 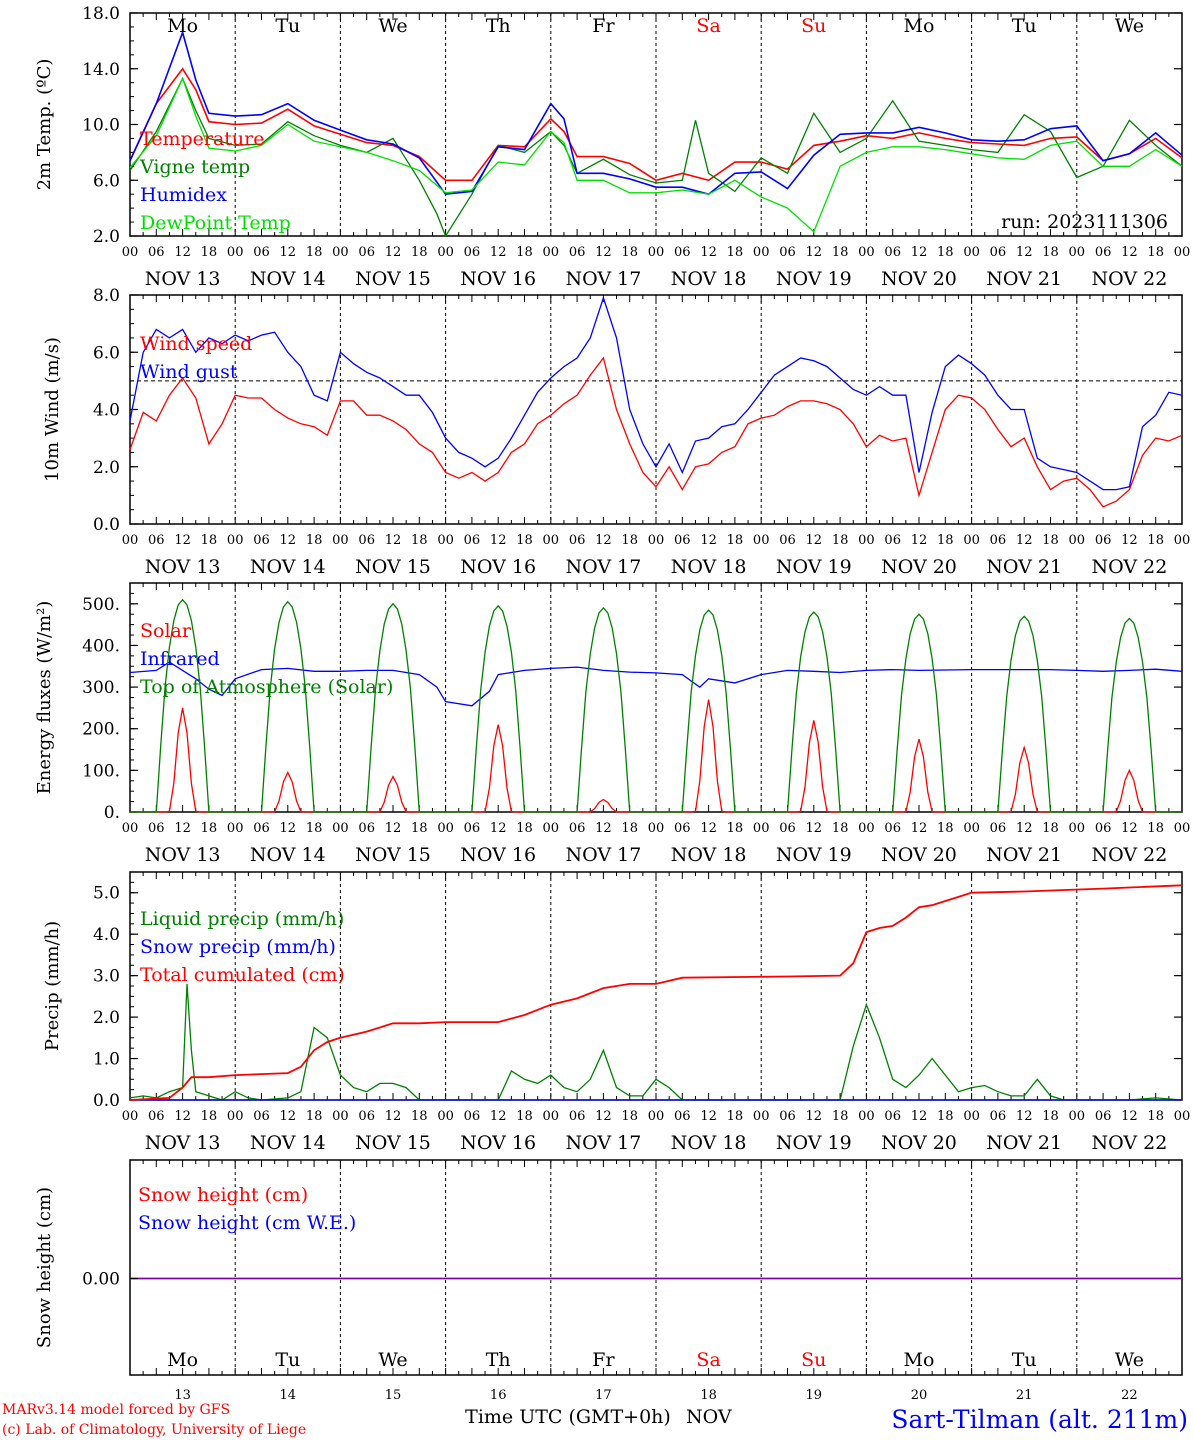 What do you see at coordinates (116, 1410) in the screenshot?
I see `credit-line-1: MARv3.14 model forced by GFS` at bounding box center [116, 1410].